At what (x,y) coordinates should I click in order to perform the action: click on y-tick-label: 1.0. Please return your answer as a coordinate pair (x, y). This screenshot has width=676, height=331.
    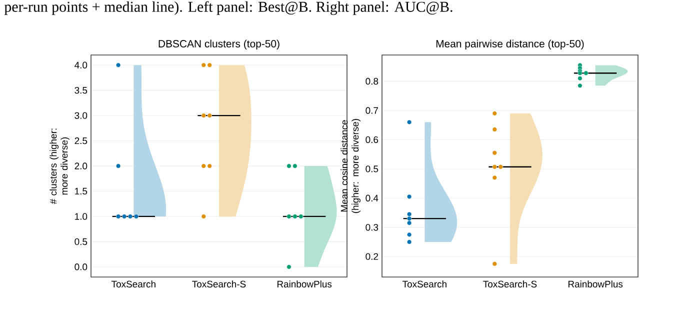
    Looking at the image, I should click on (81, 216).